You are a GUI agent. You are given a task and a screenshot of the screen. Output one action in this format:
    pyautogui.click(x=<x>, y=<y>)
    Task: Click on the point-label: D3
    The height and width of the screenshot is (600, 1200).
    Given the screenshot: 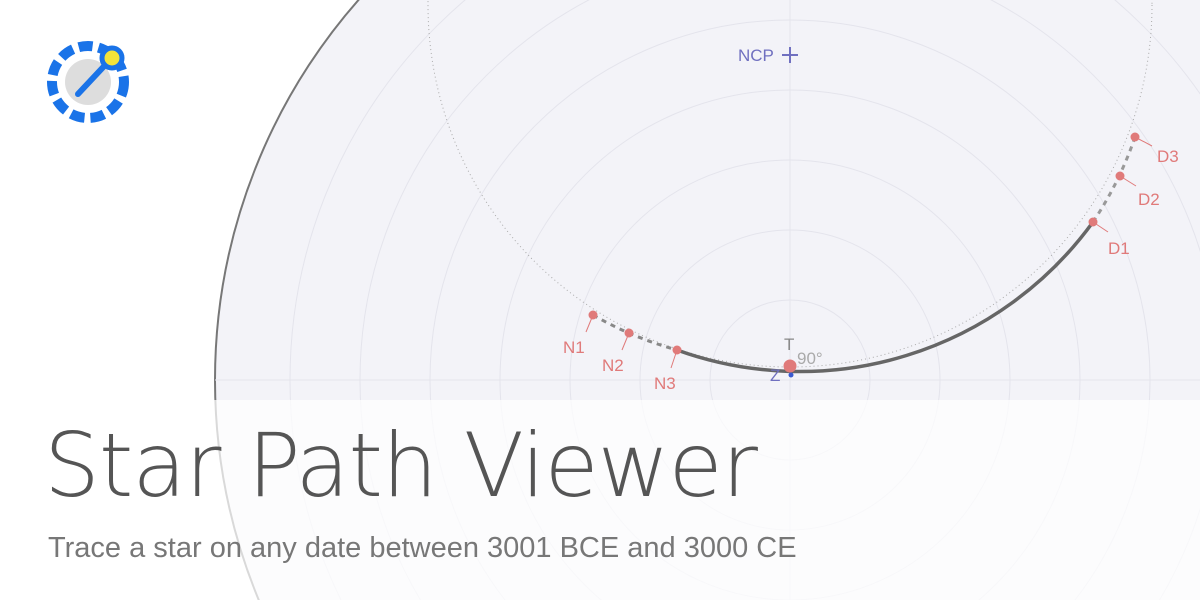 What is the action you would take?
    pyautogui.click(x=1168, y=156)
    